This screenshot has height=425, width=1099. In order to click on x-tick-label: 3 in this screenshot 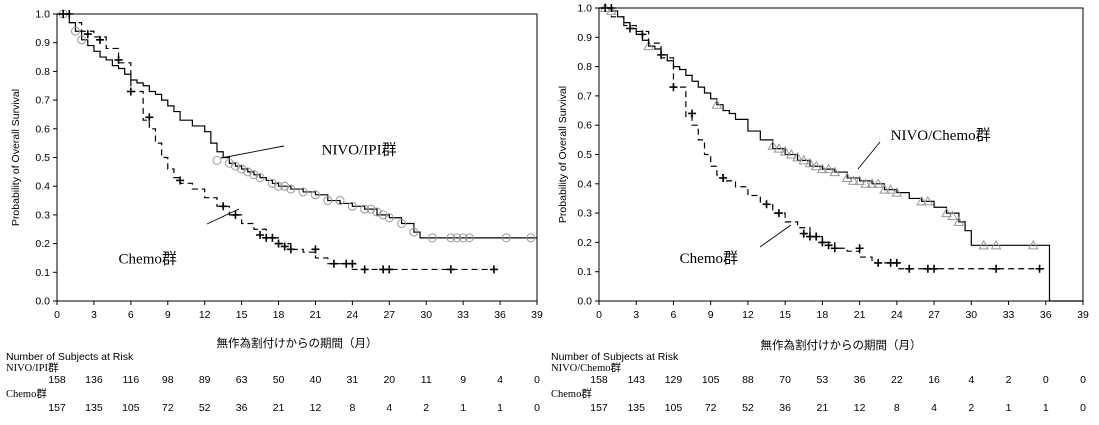, I will do `click(94, 315)`.